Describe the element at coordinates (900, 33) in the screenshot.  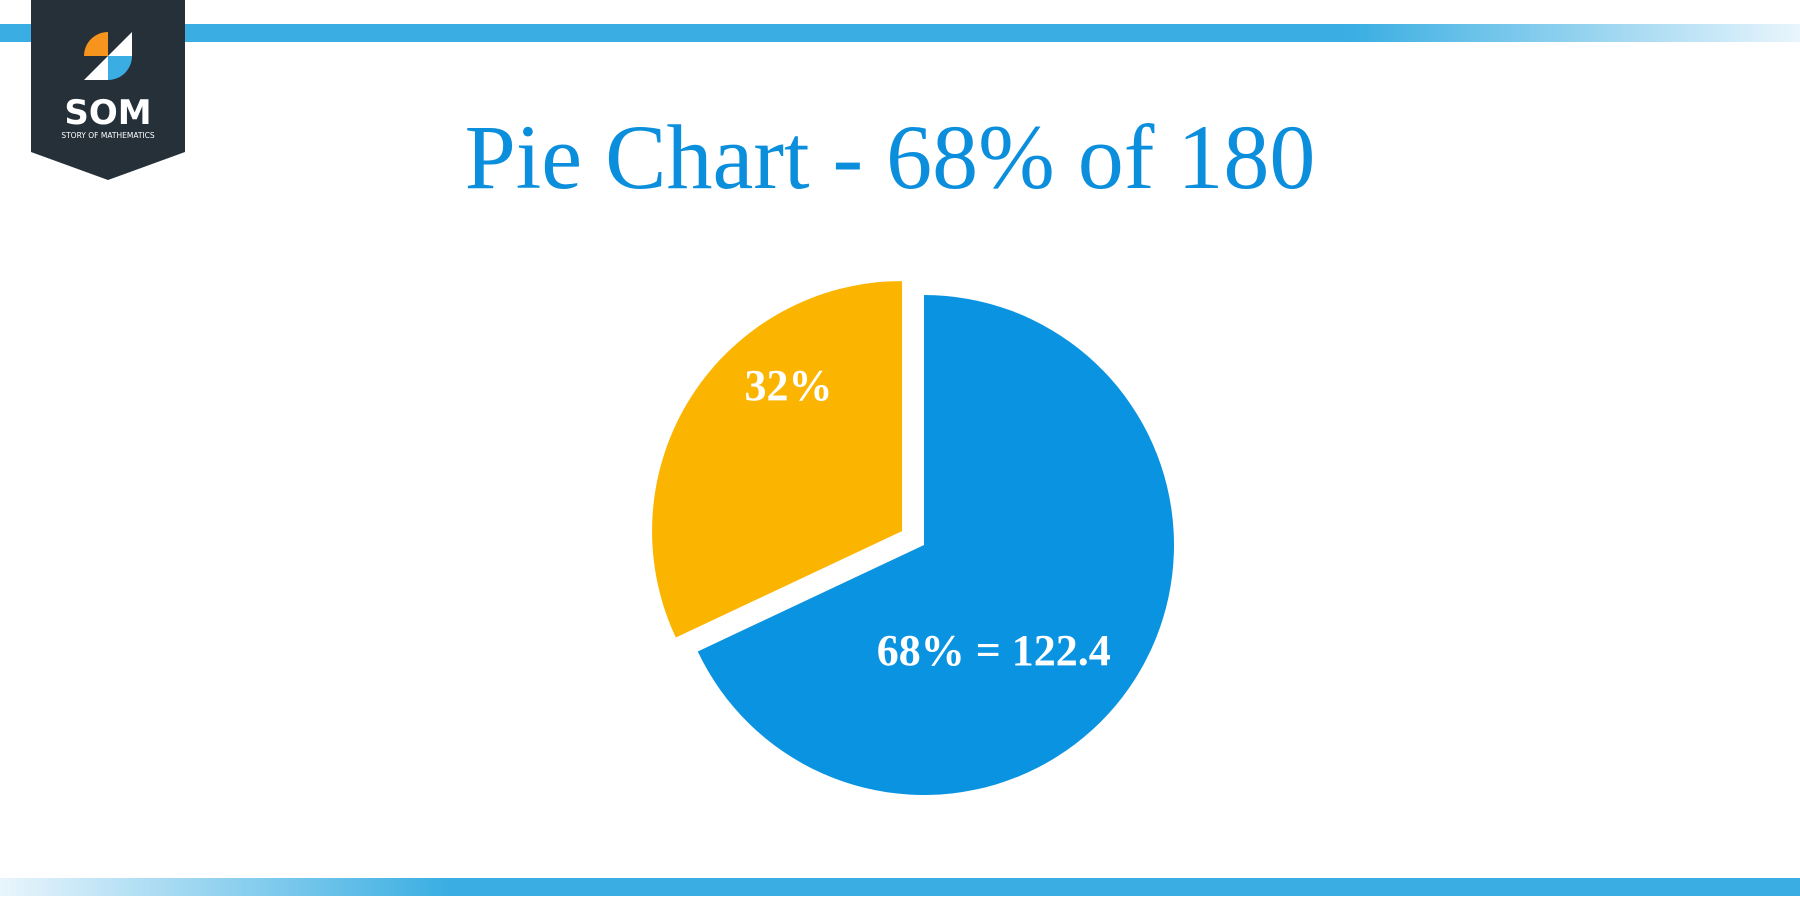
I see `top-band` at that location.